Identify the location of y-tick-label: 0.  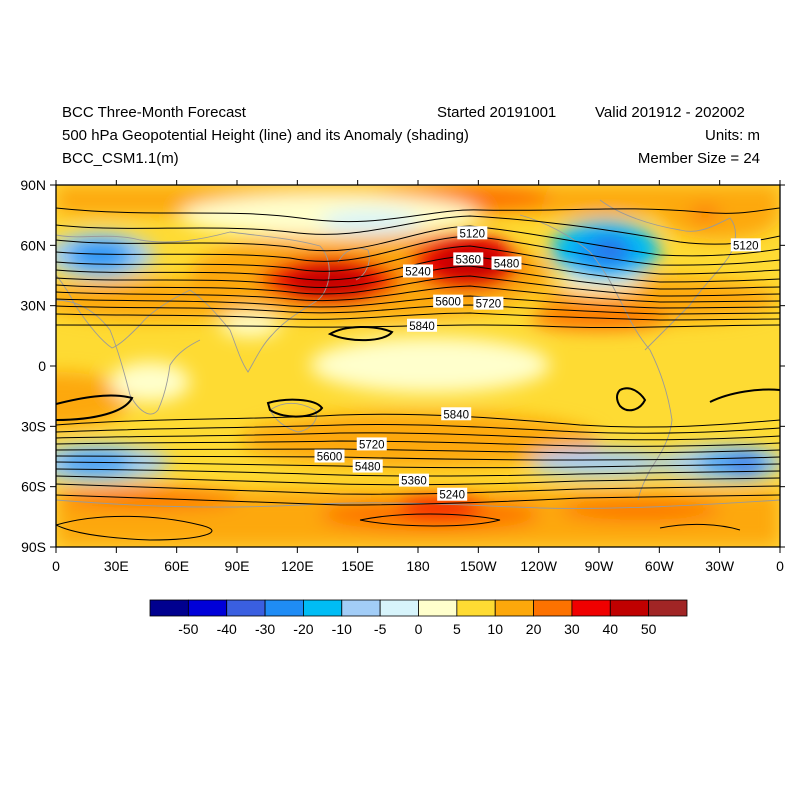
(42, 366).